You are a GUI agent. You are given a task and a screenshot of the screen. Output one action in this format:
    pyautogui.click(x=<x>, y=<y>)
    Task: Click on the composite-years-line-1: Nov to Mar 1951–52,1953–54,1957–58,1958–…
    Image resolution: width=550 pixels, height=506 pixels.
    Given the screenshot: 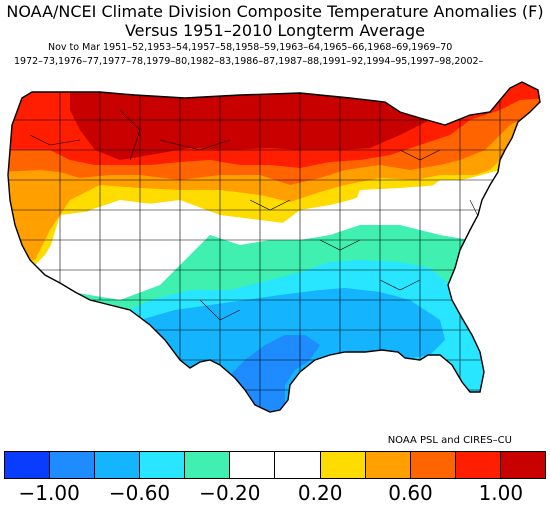 What is the action you would take?
    pyautogui.click(x=250, y=47)
    